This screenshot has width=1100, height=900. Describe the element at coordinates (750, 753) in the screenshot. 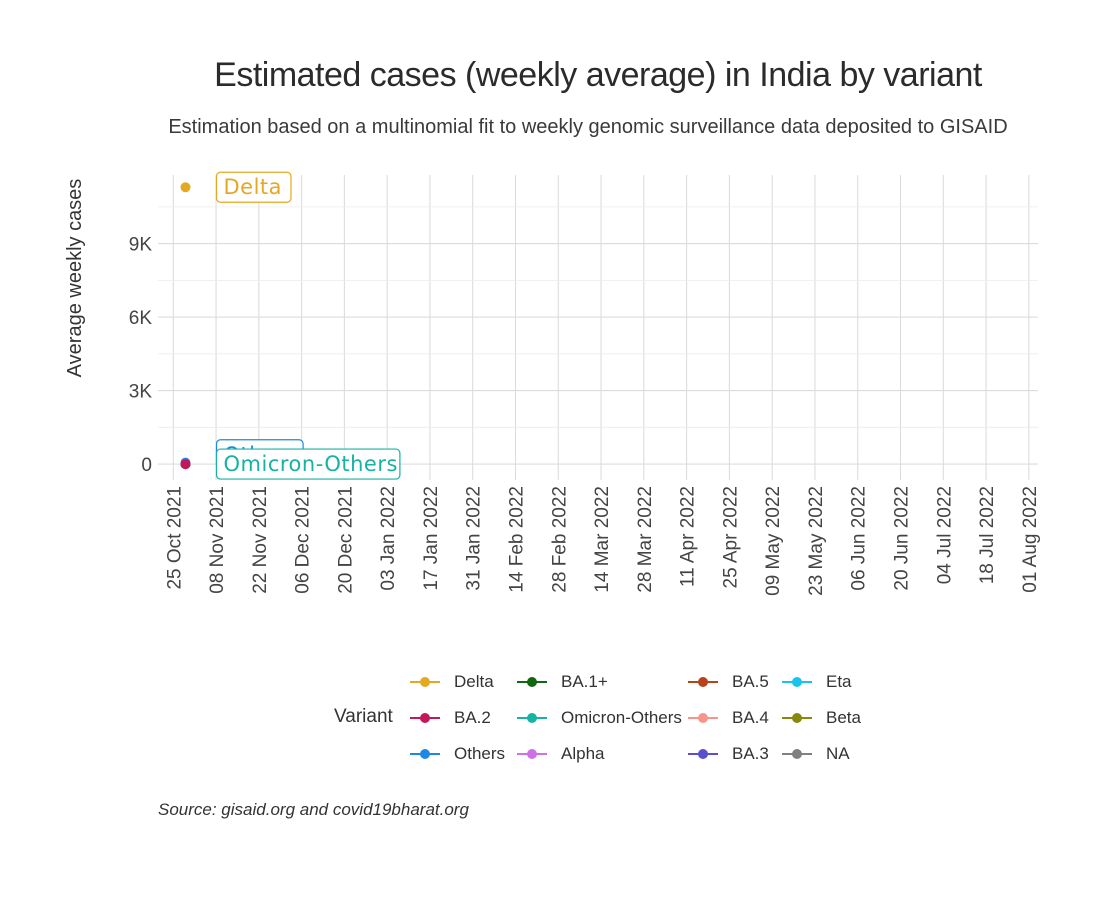

I see `legend-label: BA.3` at that location.